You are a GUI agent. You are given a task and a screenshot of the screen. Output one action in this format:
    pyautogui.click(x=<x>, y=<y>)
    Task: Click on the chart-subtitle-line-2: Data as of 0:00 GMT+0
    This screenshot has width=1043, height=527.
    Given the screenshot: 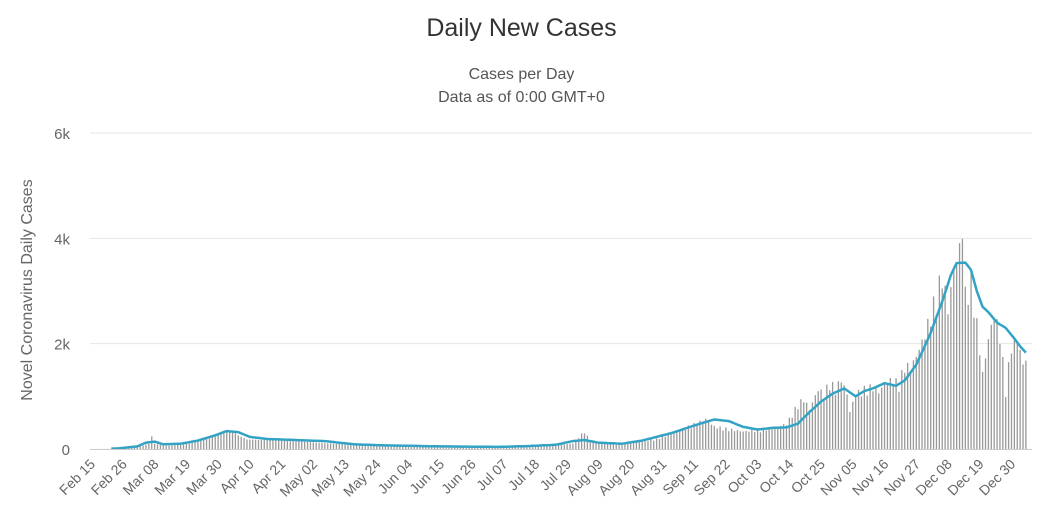 What is the action you would take?
    pyautogui.click(x=521, y=97)
    